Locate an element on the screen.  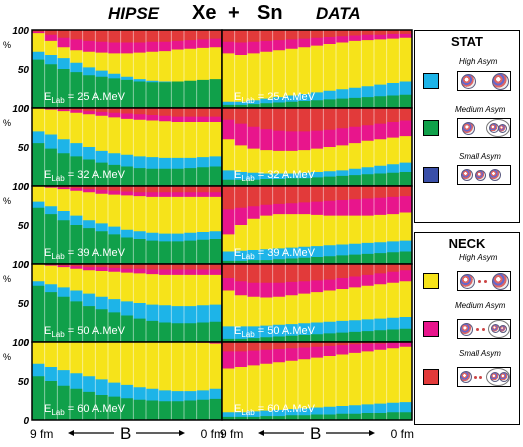
neck-legend: NECK High Asym Medium Asym Small Asym is located at coordinates (467, 328).